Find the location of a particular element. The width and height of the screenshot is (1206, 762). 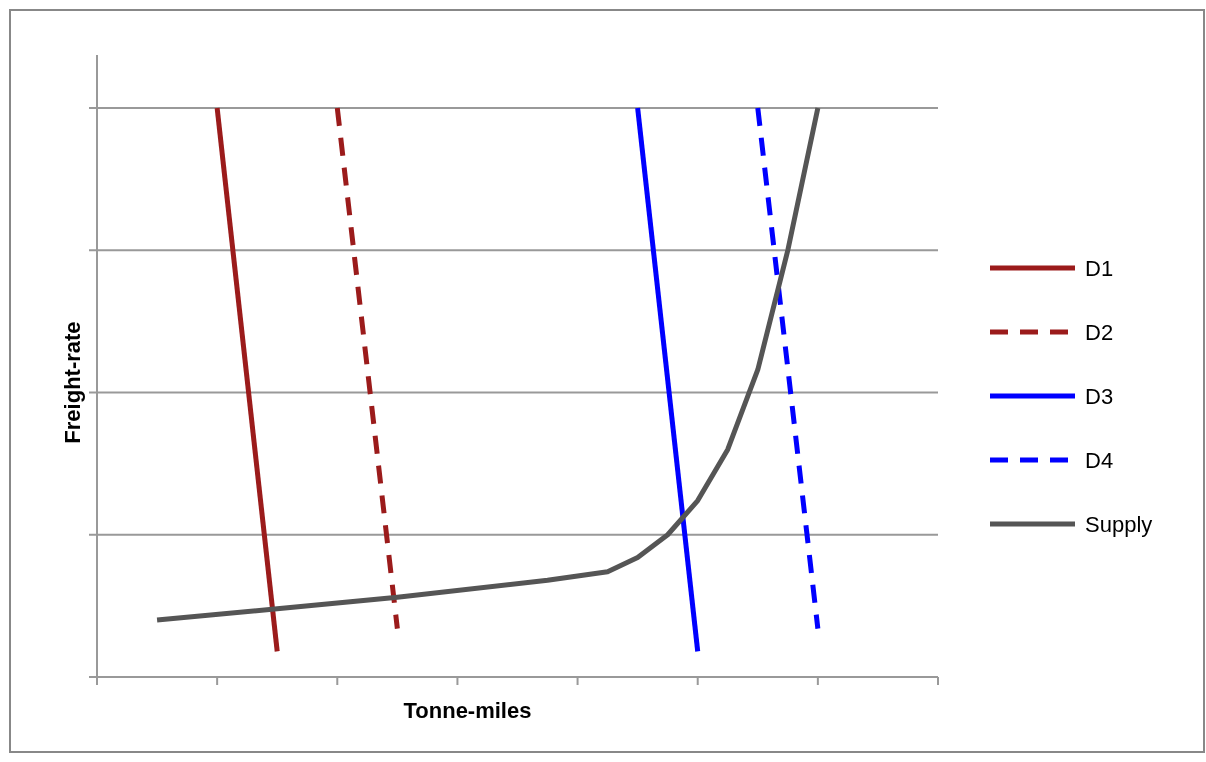

x-axis-title: Tonne-miles is located at coordinates (467, 710).